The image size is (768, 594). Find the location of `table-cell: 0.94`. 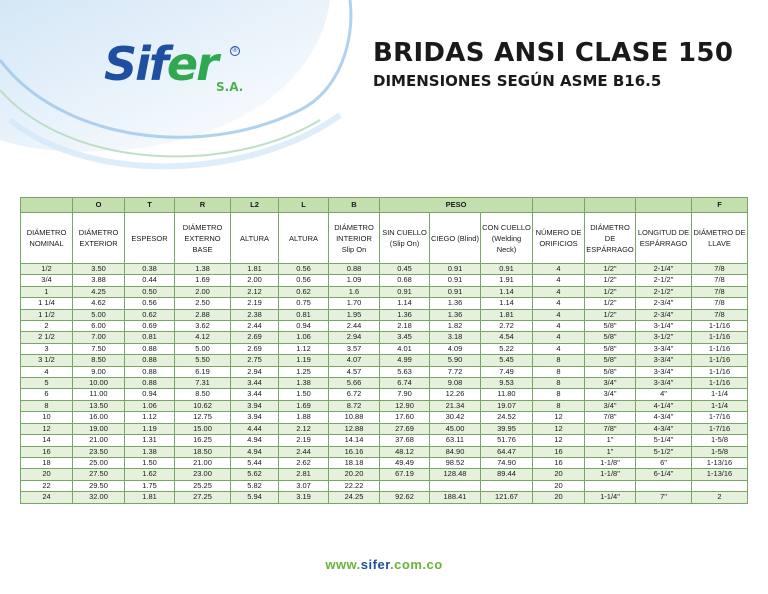

table-cell: 0.94 is located at coordinates (149, 394).